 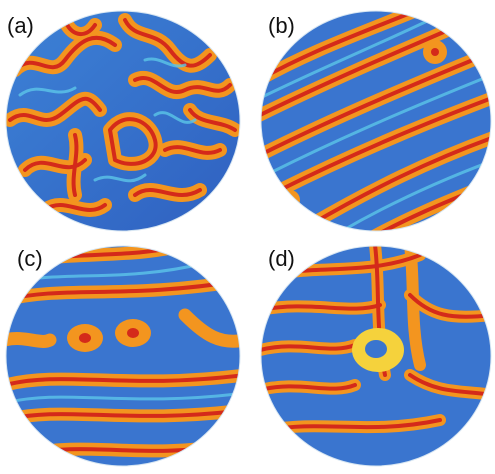 What do you see at coordinates (281, 25) in the screenshot?
I see `panel-label: (b)` at bounding box center [281, 25].